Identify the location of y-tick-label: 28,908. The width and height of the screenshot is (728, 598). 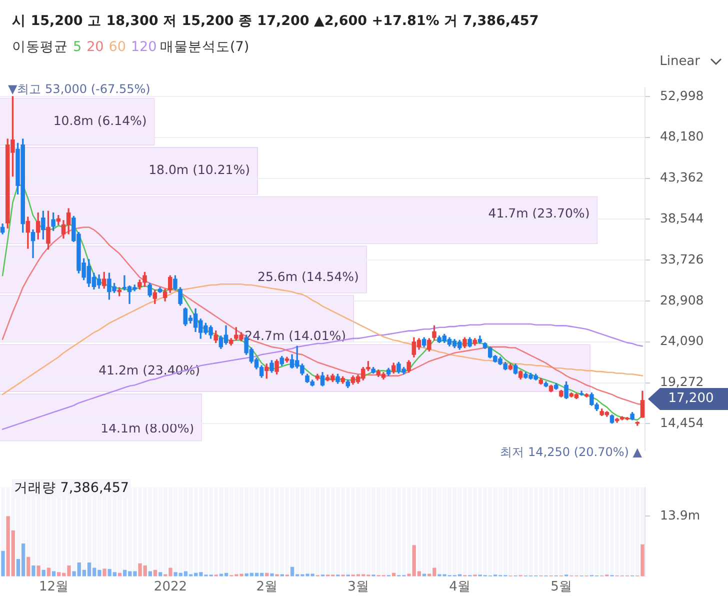
(682, 300).